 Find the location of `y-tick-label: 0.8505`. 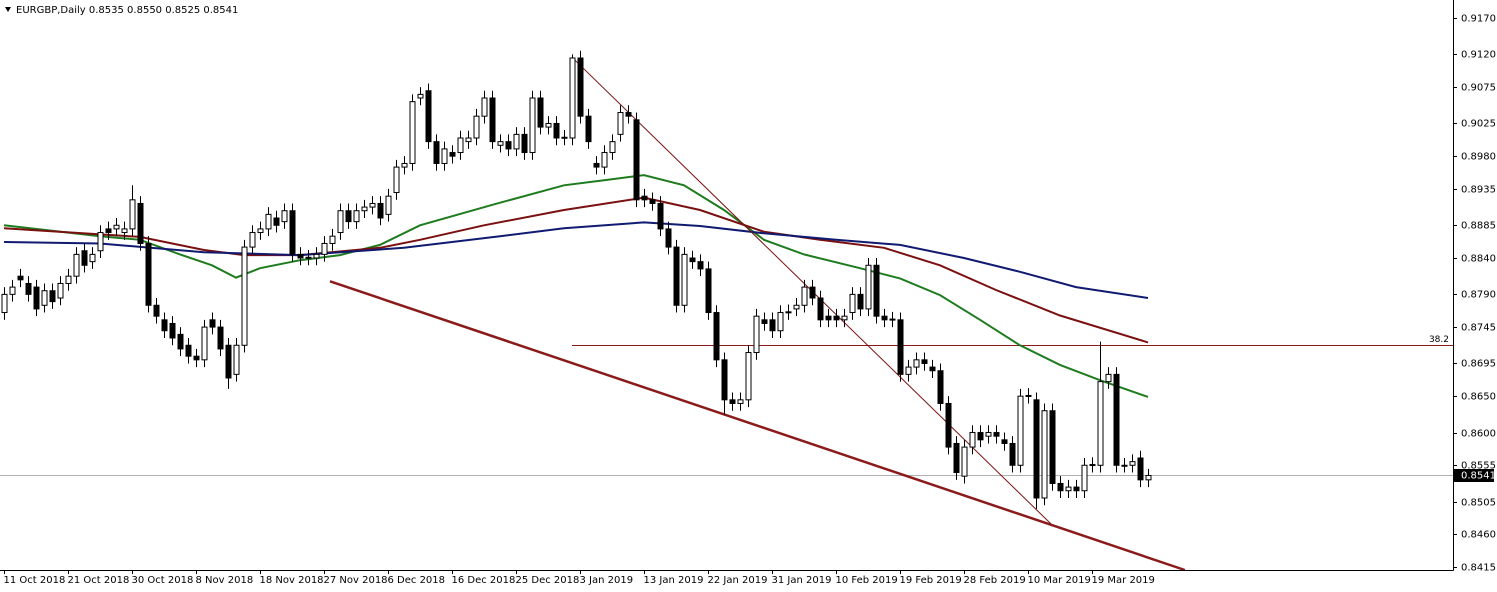

y-tick-label: 0.8505 is located at coordinates (1478, 503).